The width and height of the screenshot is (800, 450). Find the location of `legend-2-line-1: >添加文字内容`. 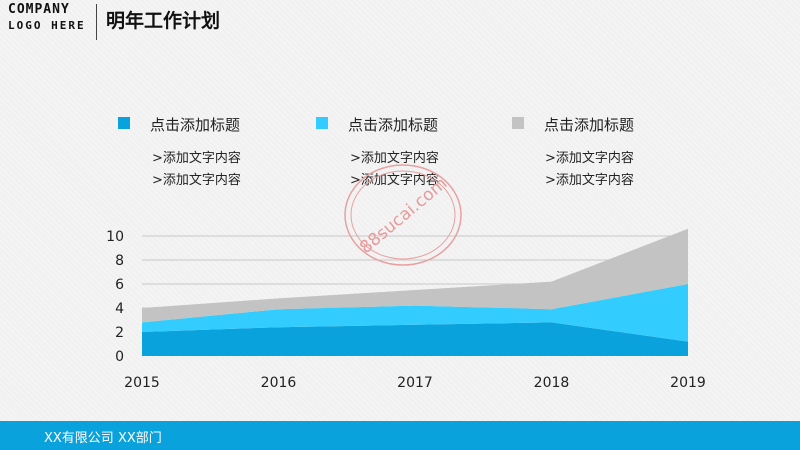

legend-2-line-1: >添加文字内容 is located at coordinates (394, 158).